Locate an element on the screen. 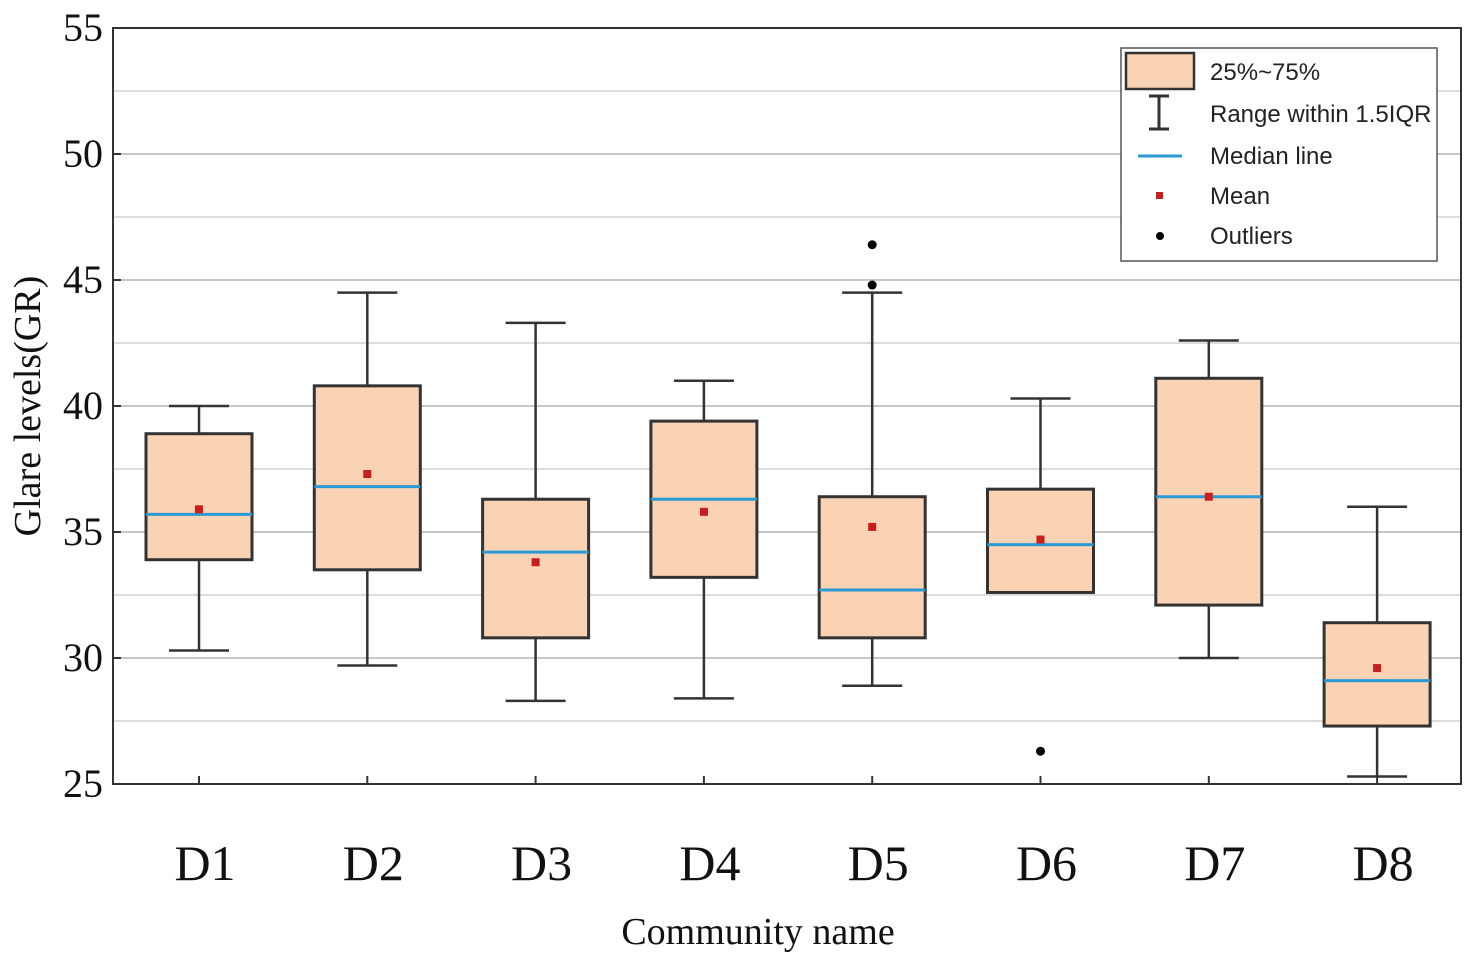 The height and width of the screenshot is (961, 1476). y-tick-label: 30 is located at coordinates (83, 657).